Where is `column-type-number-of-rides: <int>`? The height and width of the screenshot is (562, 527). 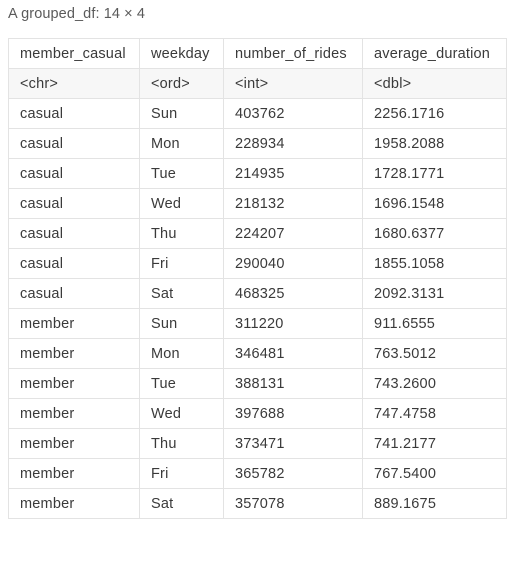 column-type-number-of-rides: <int> is located at coordinates (293, 83).